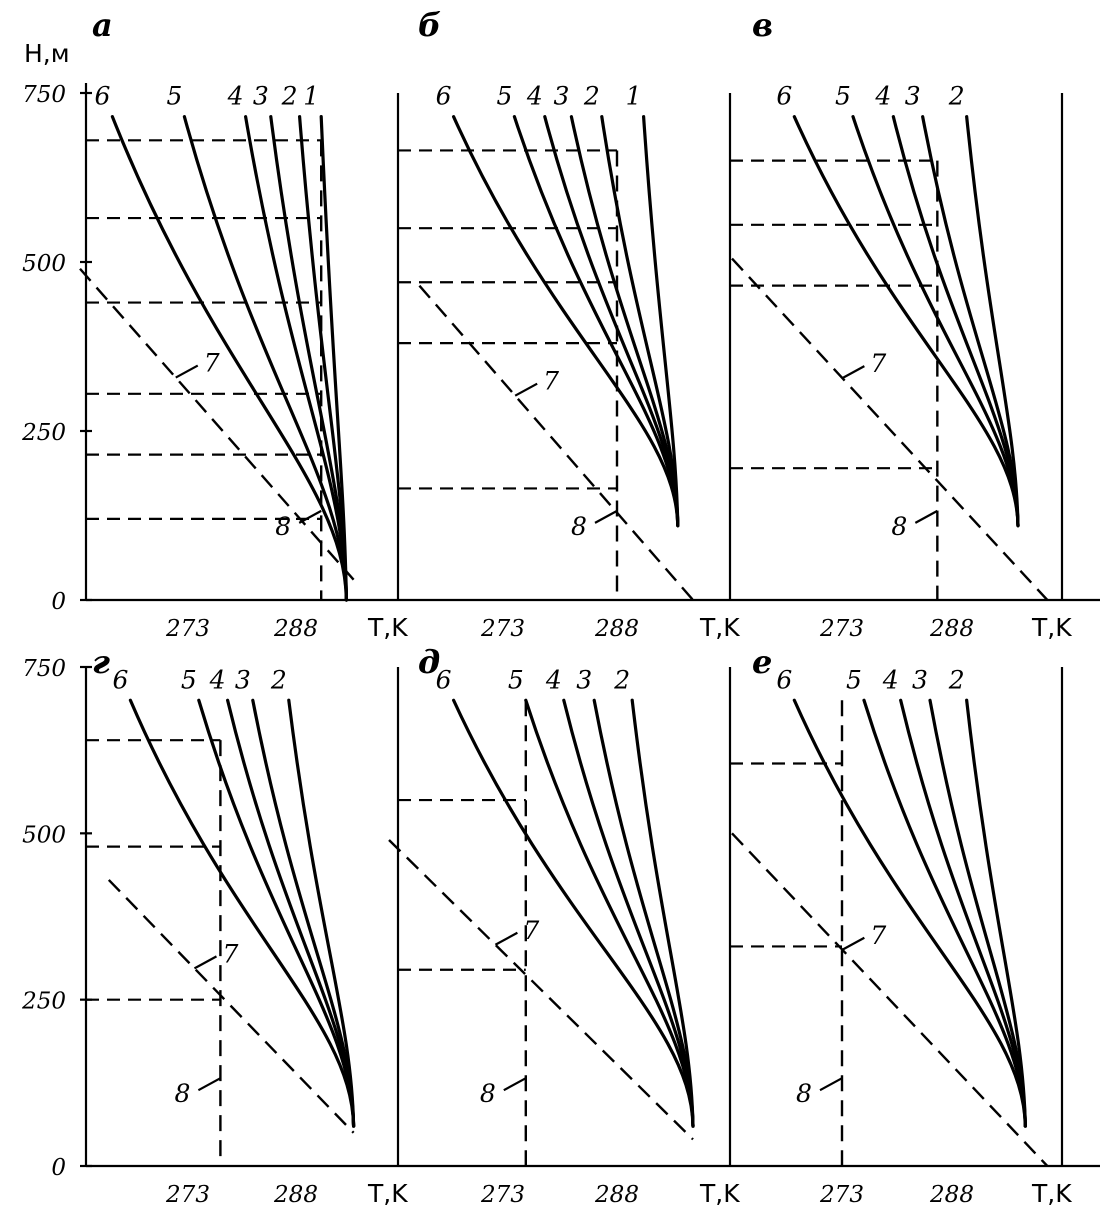  What do you see at coordinates (762, 25) in the screenshot?
I see `panel-label: в` at bounding box center [762, 25].